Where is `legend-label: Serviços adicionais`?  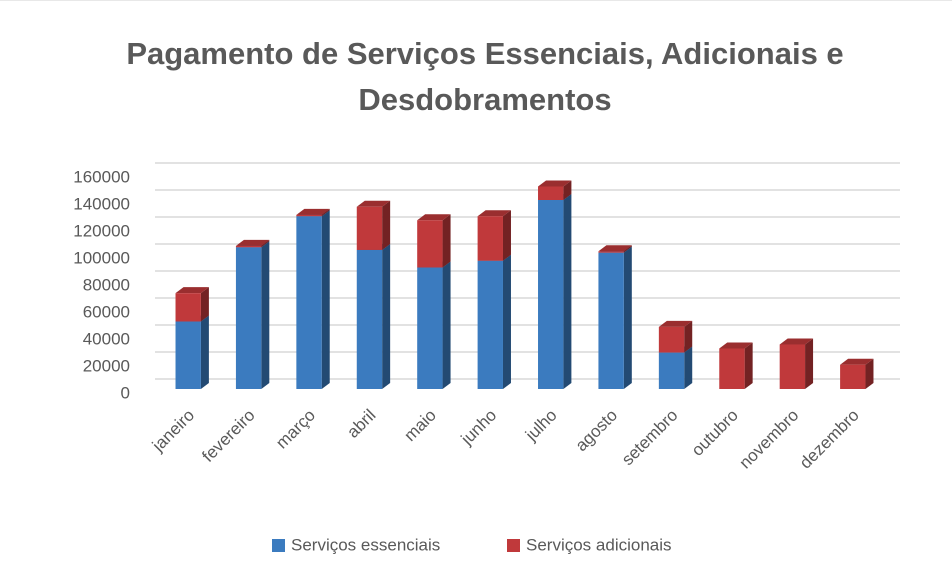
legend-label: Serviços adicionais is located at coordinates (599, 544).